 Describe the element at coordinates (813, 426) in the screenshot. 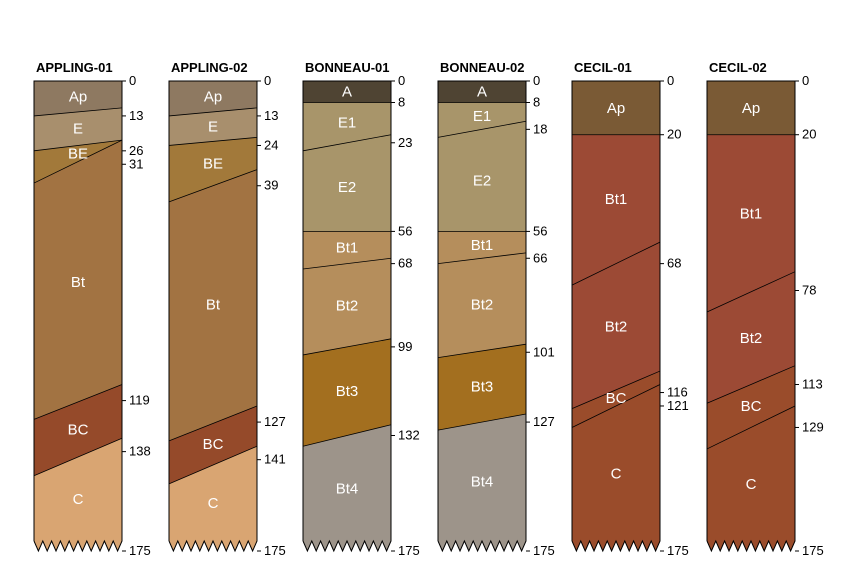

I see `depth-label: 129` at that location.